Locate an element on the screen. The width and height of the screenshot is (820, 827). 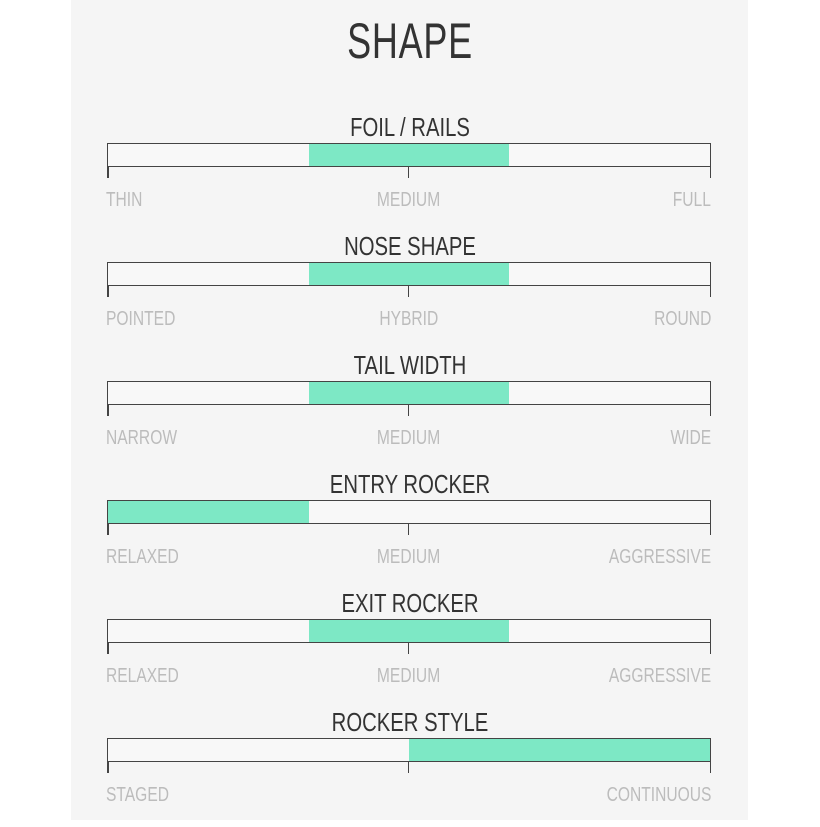
scale-label: WIDE is located at coordinates (685, 438).